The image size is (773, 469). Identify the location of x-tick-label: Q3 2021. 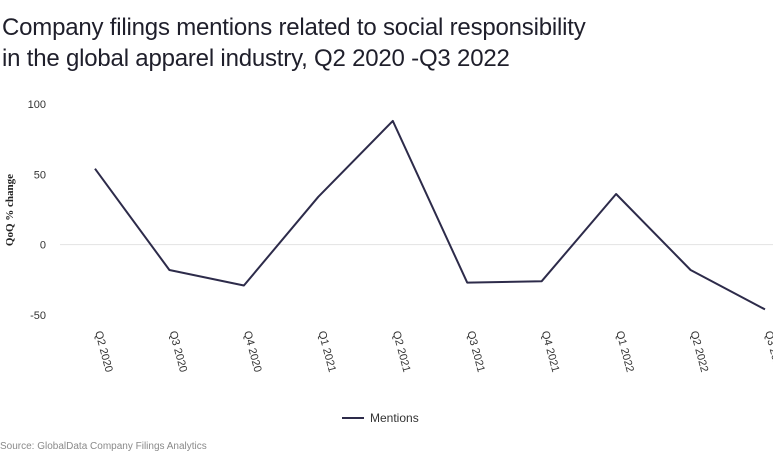
(475, 352).